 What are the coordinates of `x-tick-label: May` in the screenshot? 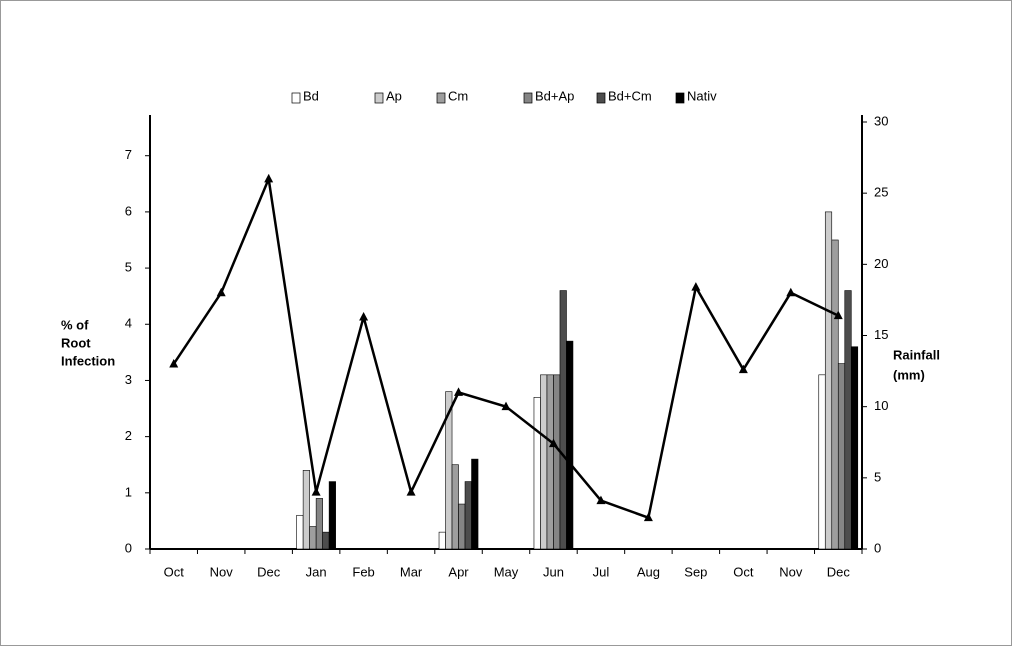 It's located at (506, 571).